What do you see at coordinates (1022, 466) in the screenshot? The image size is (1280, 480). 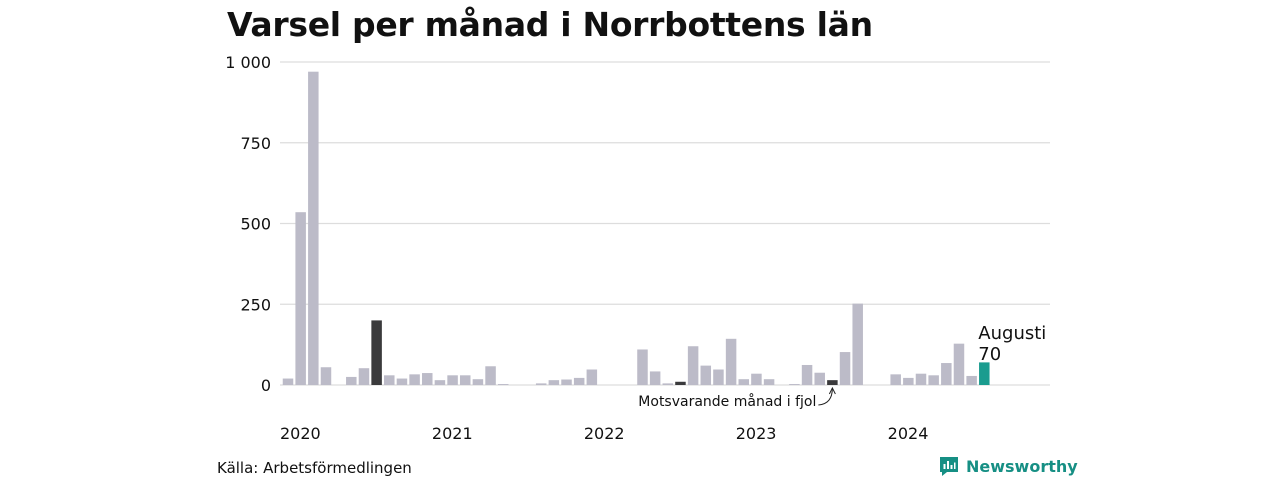 I see `brand-name: Newsworthy` at bounding box center [1022, 466].